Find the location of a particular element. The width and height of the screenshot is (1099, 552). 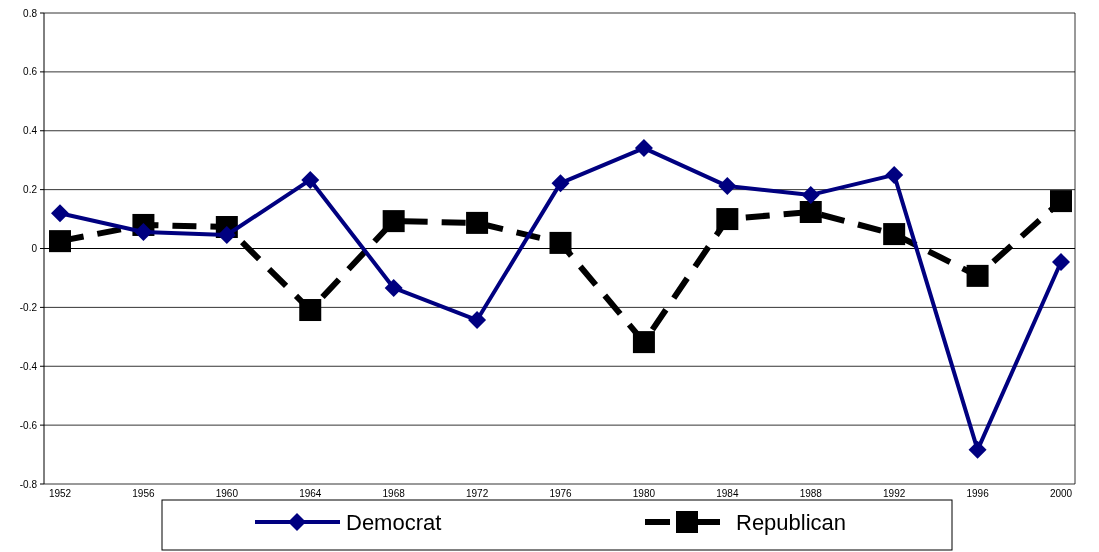

x-tick-label: 1964 is located at coordinates (310, 493).